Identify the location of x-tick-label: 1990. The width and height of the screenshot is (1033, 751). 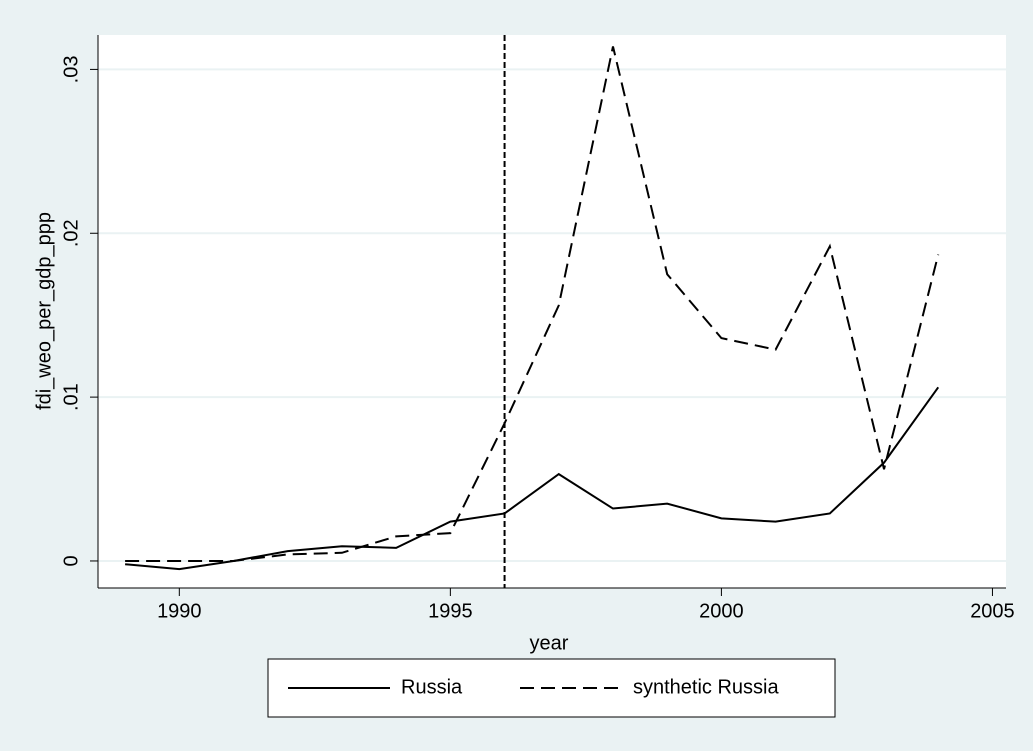
(179, 611).